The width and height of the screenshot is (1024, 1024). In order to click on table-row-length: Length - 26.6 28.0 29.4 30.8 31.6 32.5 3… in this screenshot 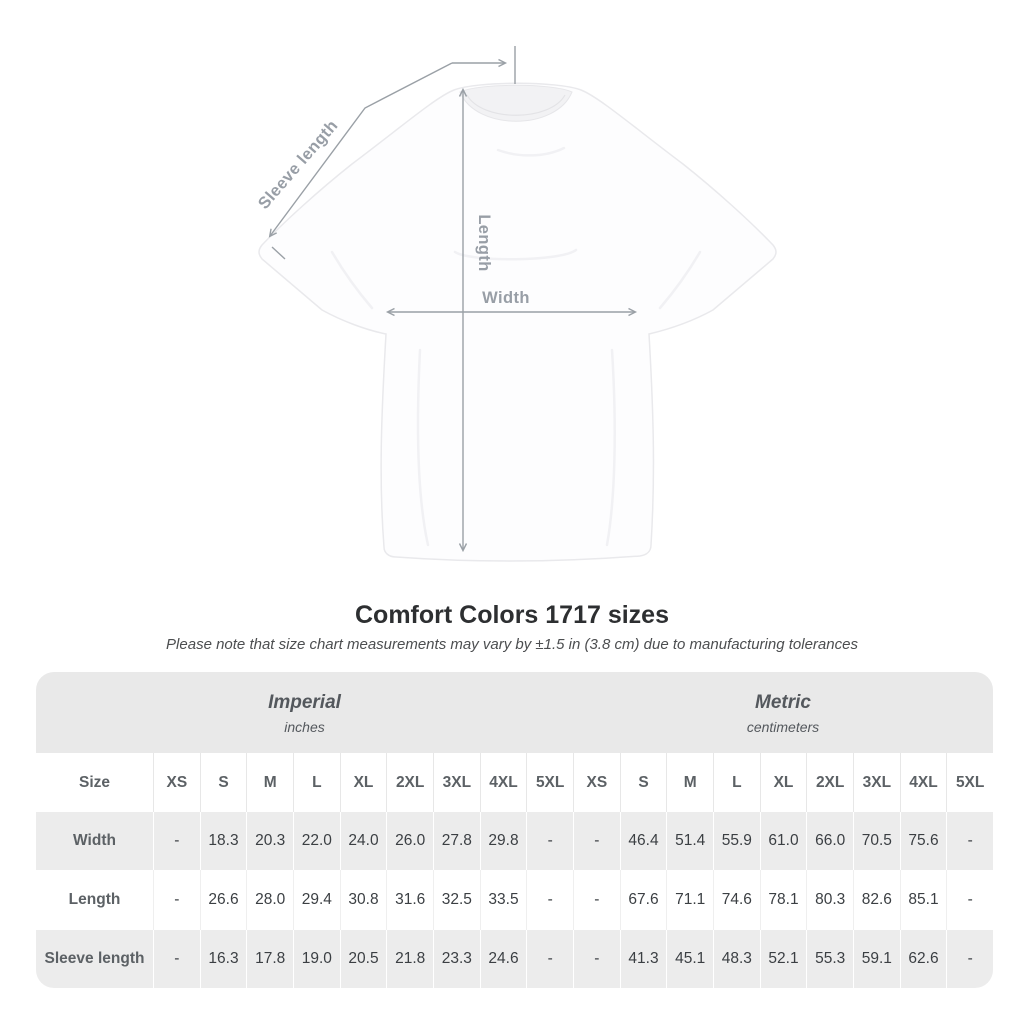, I will do `click(514, 900)`.